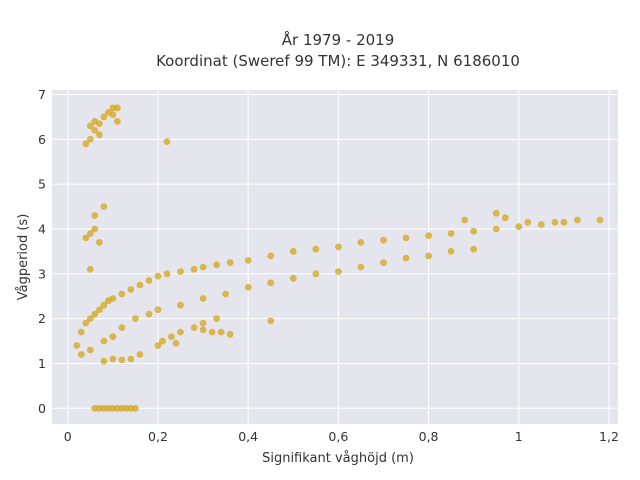 This screenshot has height=480, width=640. I want to click on y-tick-label: 7, so click(42, 94).